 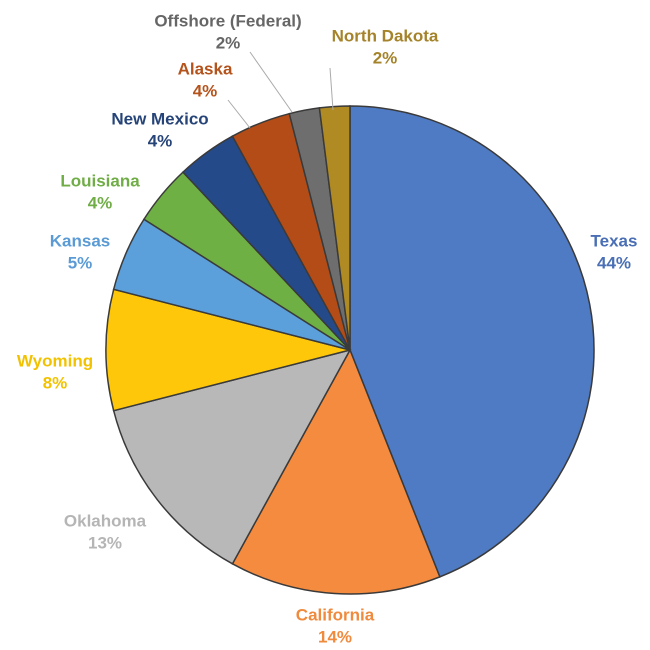 I want to click on slice-label: Louisiana, so click(x=100, y=180).